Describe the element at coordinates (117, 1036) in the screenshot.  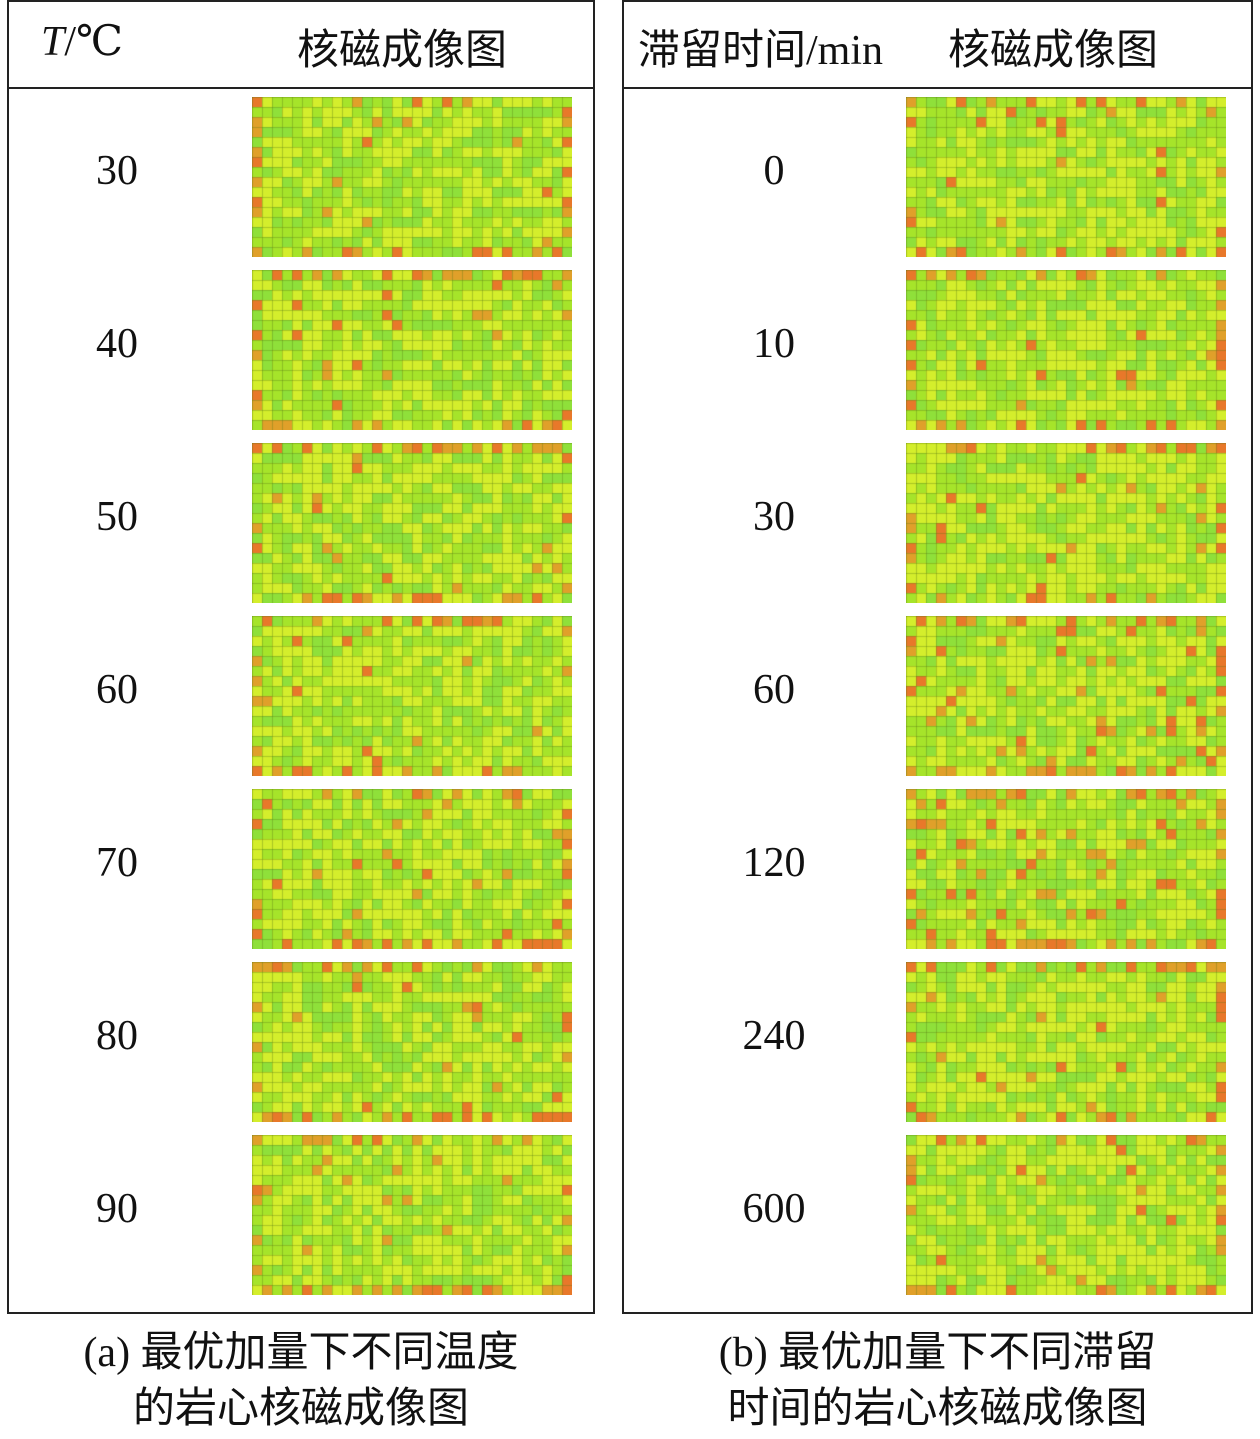
I see `row-label: 80` at that location.